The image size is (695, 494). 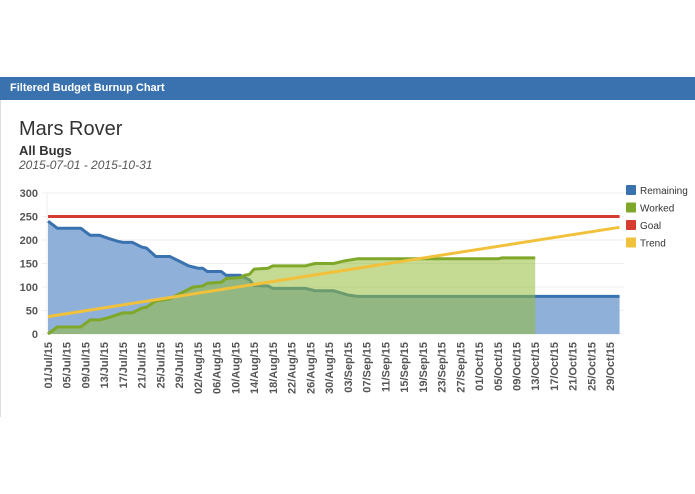 I want to click on legend-label-goal: Goal, so click(x=650, y=226).